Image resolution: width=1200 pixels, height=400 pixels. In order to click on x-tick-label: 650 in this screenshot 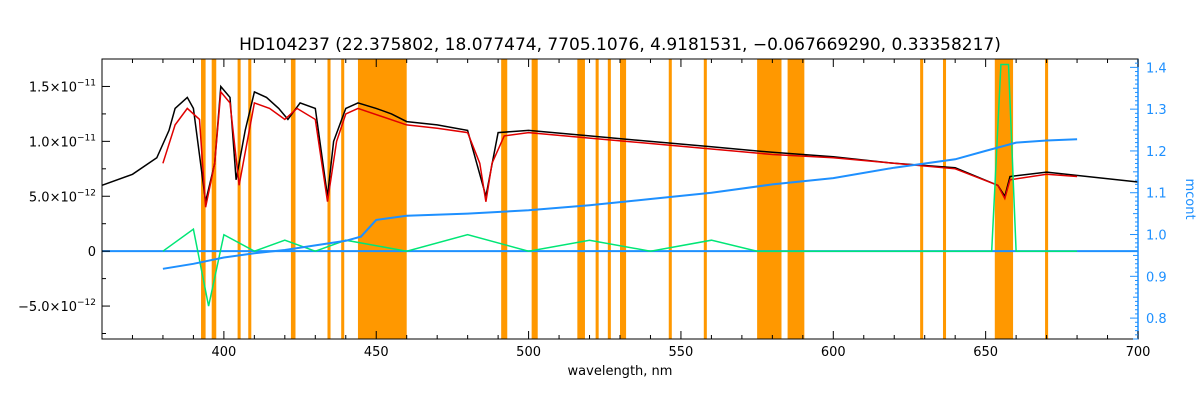, I will do `click(985, 352)`.